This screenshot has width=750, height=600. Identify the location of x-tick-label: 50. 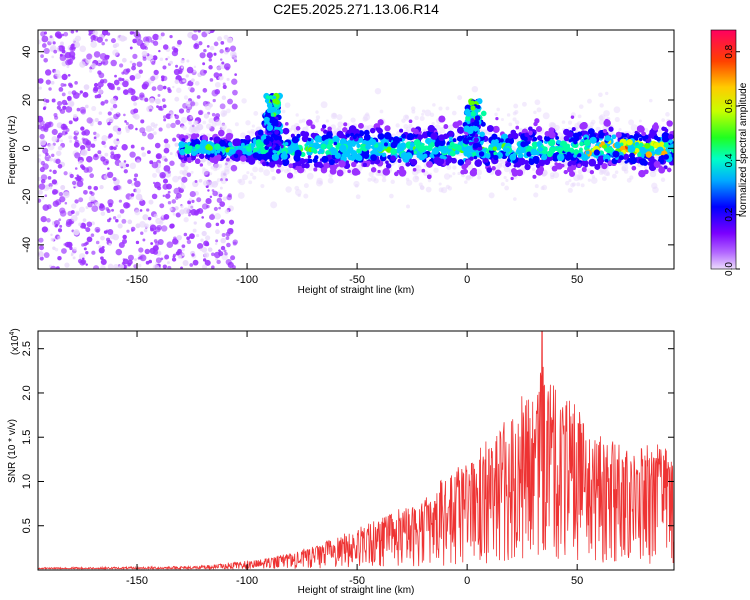
(577, 581).